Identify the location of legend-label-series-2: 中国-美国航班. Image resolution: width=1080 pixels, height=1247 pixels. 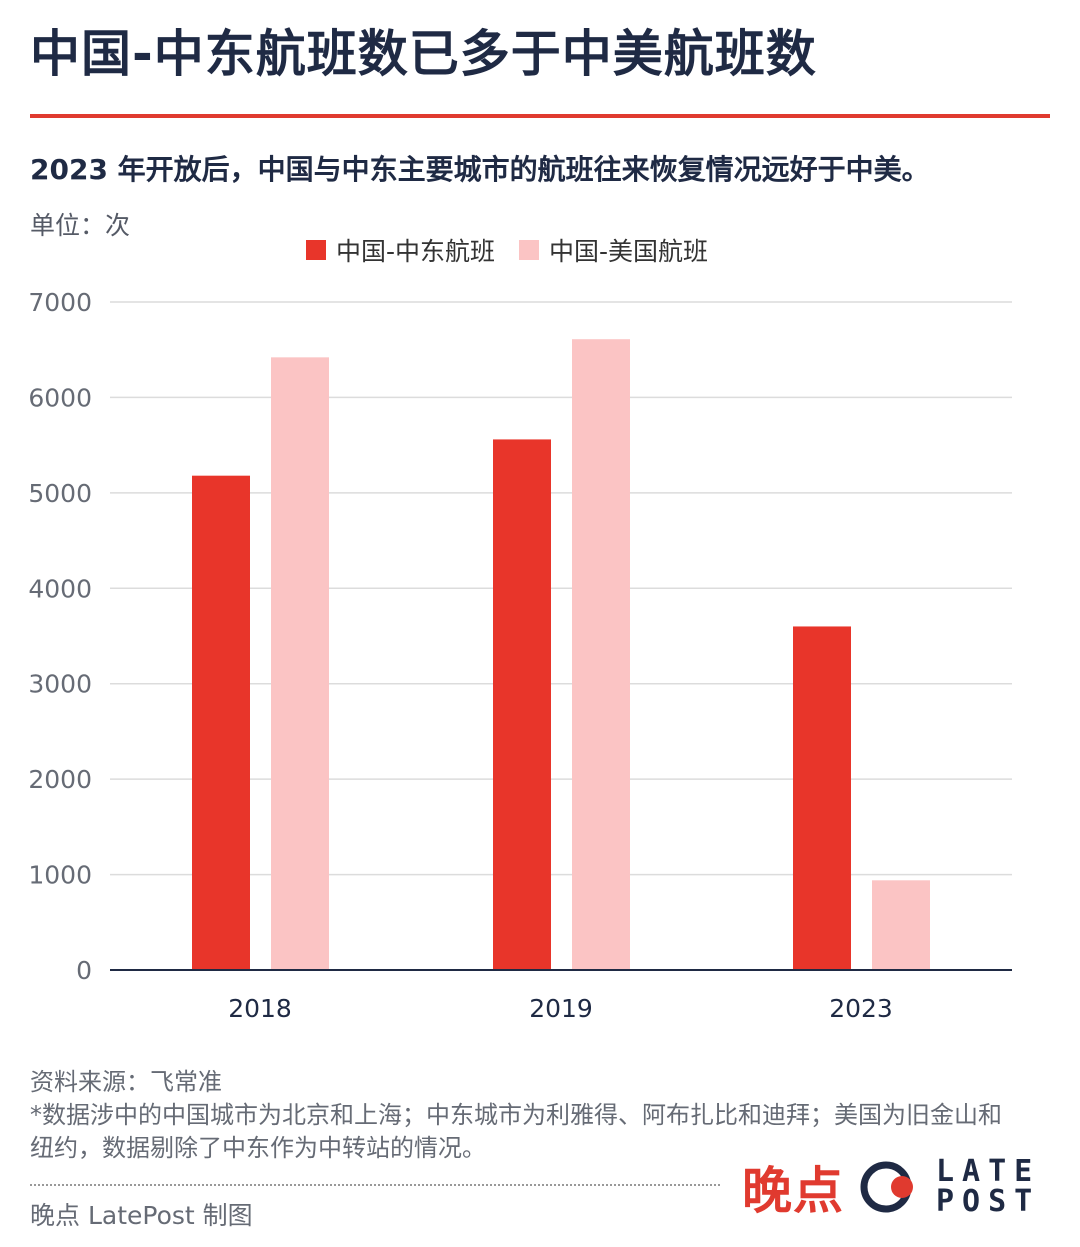
(629, 251).